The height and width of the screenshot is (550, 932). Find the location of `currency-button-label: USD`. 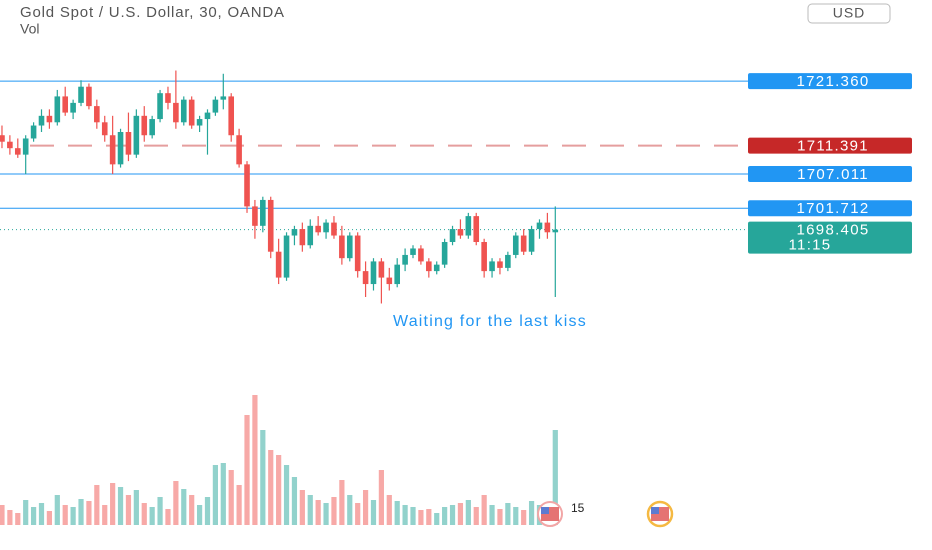

currency-button-label: USD is located at coordinates (849, 13).